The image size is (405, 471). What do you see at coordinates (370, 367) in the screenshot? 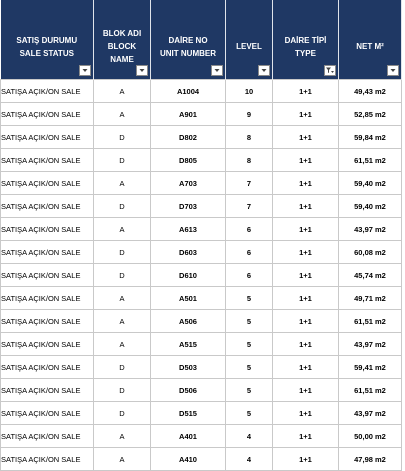
I see `table-cell: 59,41 m2` at bounding box center [370, 367].